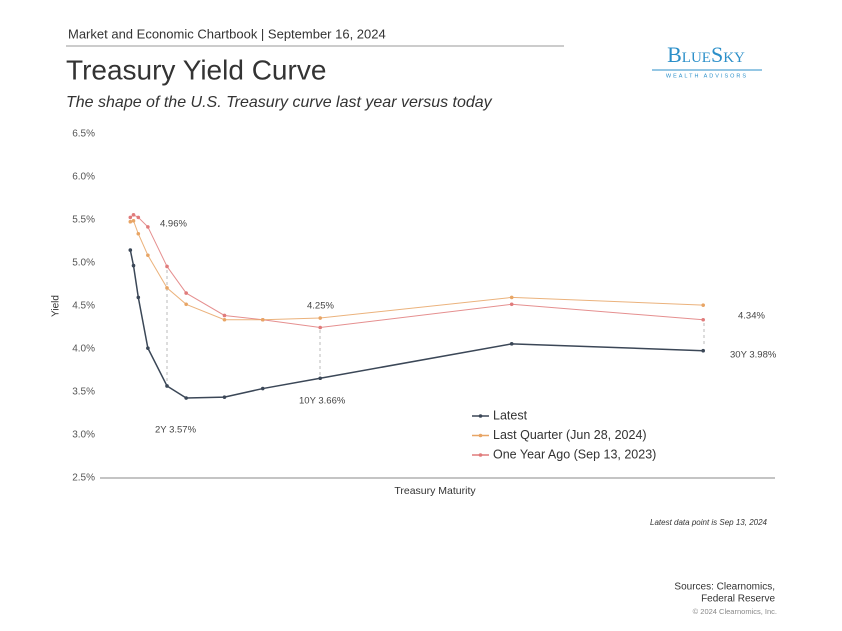  I want to click on y-axis-label: Yield, so click(56, 306).